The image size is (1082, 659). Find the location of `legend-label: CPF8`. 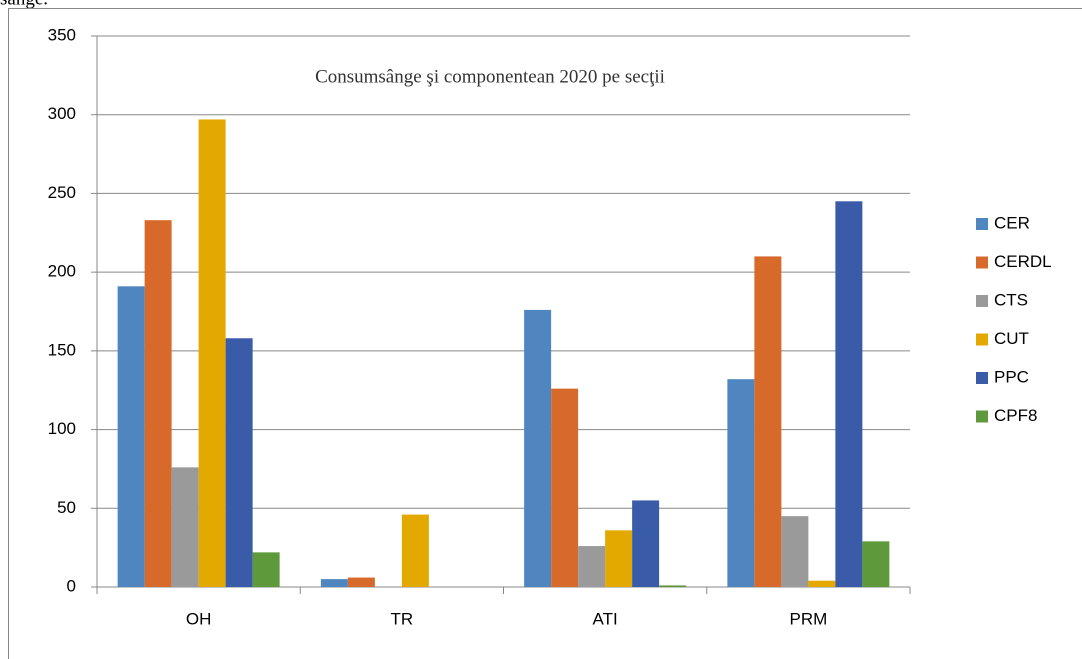

legend-label: CPF8 is located at coordinates (1015, 415).